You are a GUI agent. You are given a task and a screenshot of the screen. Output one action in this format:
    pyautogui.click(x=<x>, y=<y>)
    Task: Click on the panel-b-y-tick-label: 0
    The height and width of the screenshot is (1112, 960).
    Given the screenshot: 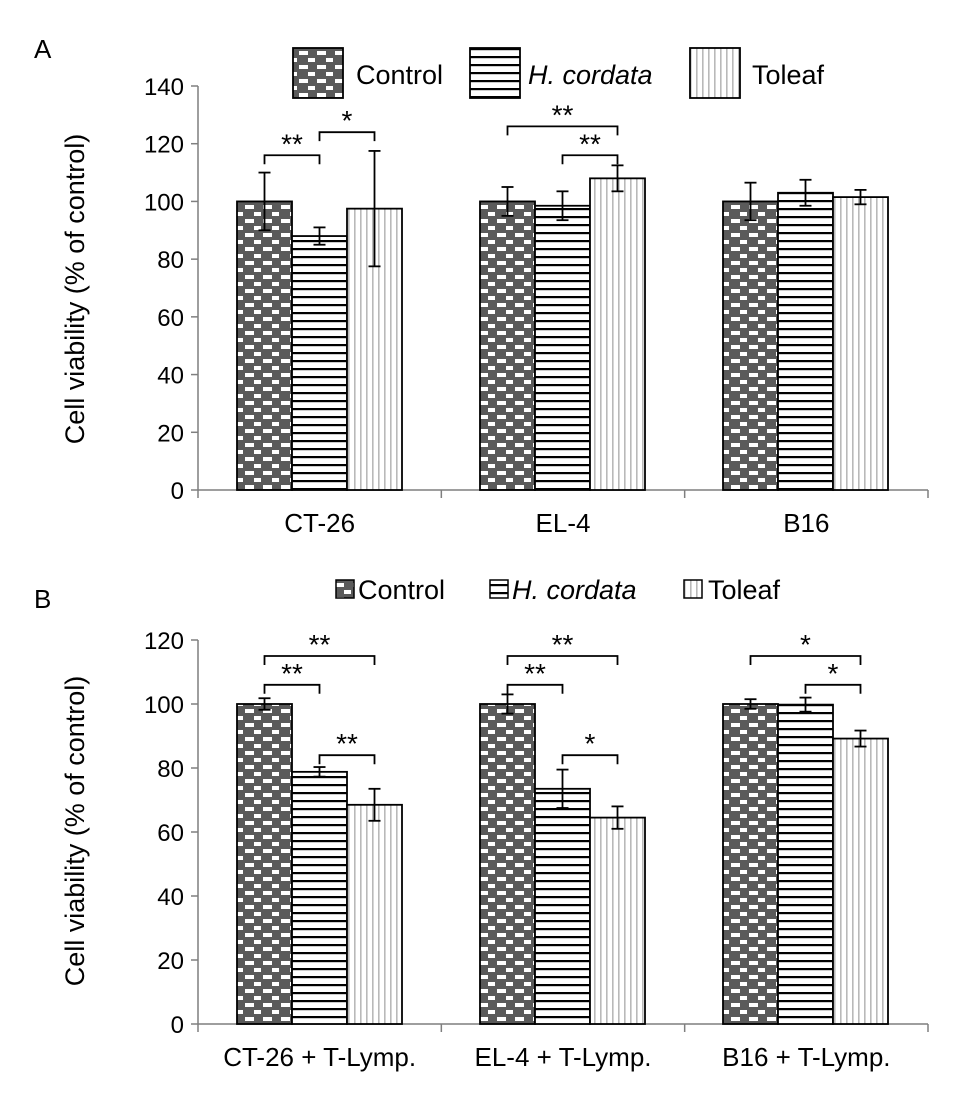 What is the action you would take?
    pyautogui.click(x=177, y=1025)
    